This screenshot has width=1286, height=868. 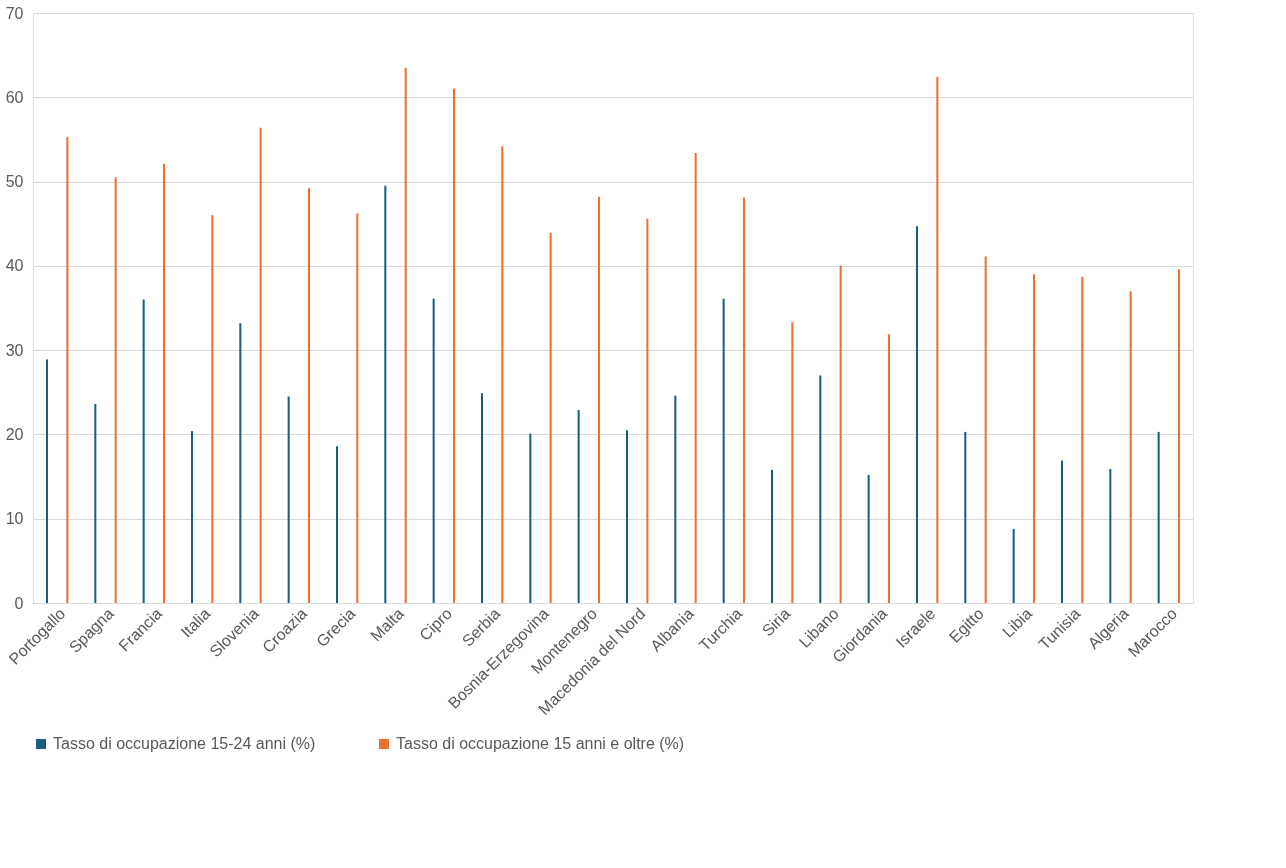 I want to click on y-tick-label: 10, so click(x=14, y=519).